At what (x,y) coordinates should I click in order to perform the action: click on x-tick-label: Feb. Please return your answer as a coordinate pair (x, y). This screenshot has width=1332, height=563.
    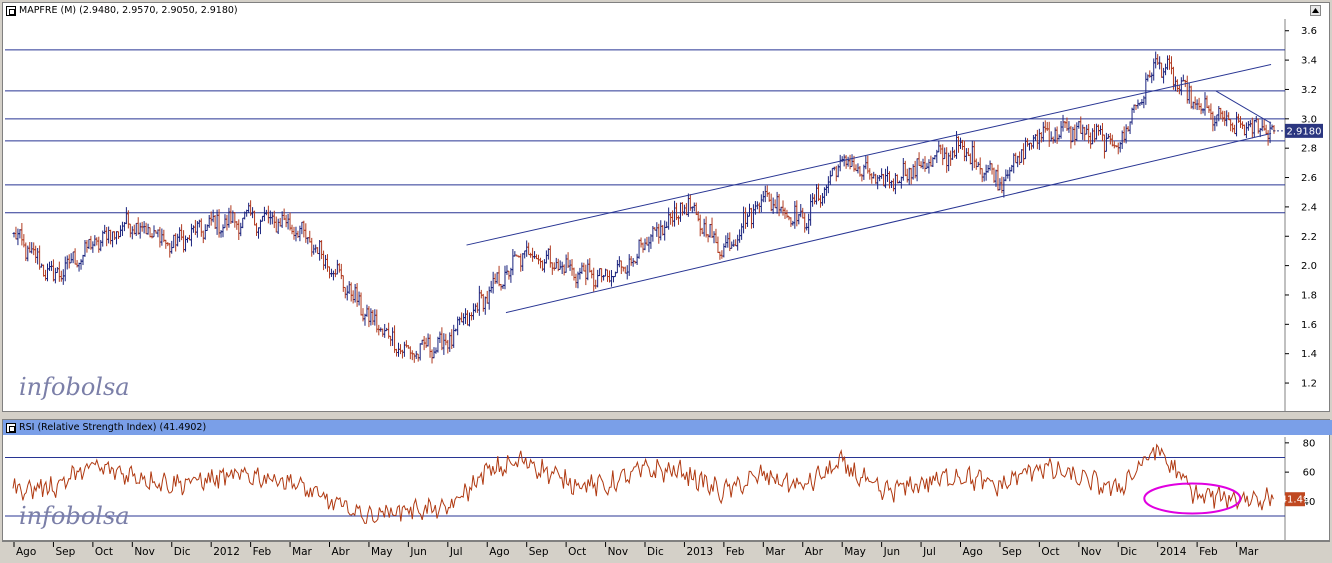
    Looking at the image, I should click on (262, 552).